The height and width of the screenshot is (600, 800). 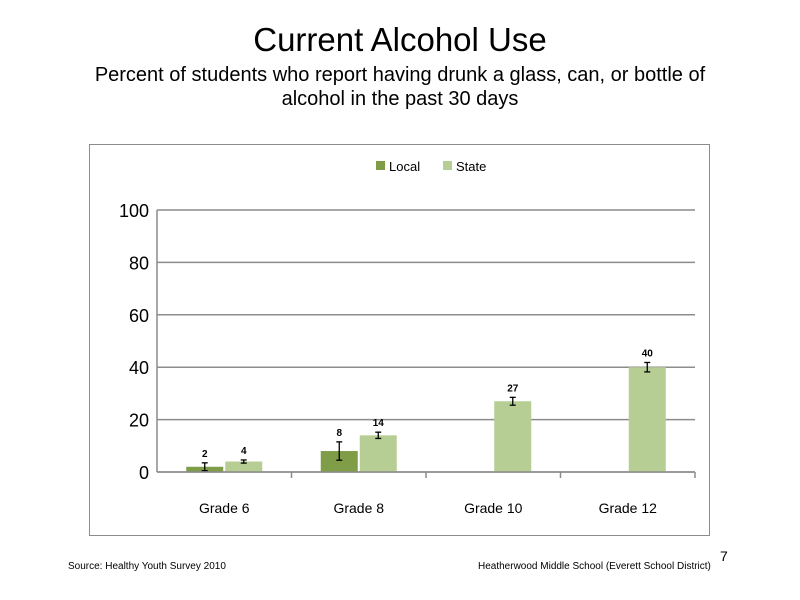 What do you see at coordinates (404, 166) in the screenshot?
I see `legend-label-local: Local` at bounding box center [404, 166].